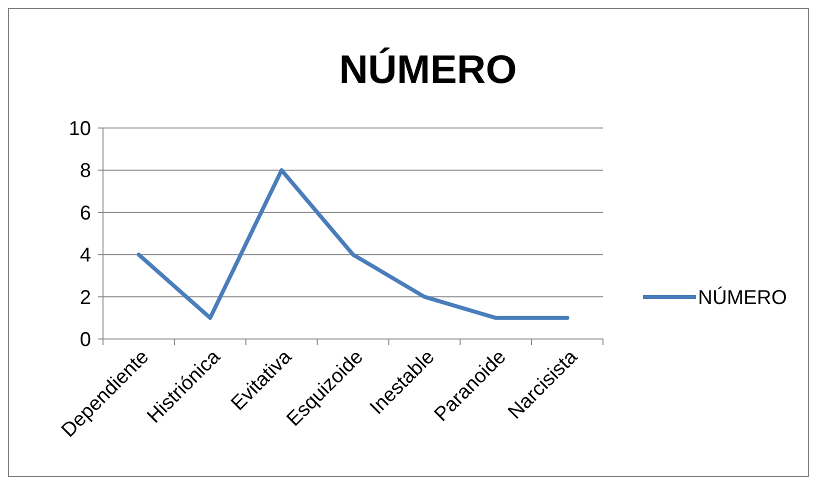  What do you see at coordinates (85, 213) in the screenshot?
I see `y-tick-label: 6` at bounding box center [85, 213].